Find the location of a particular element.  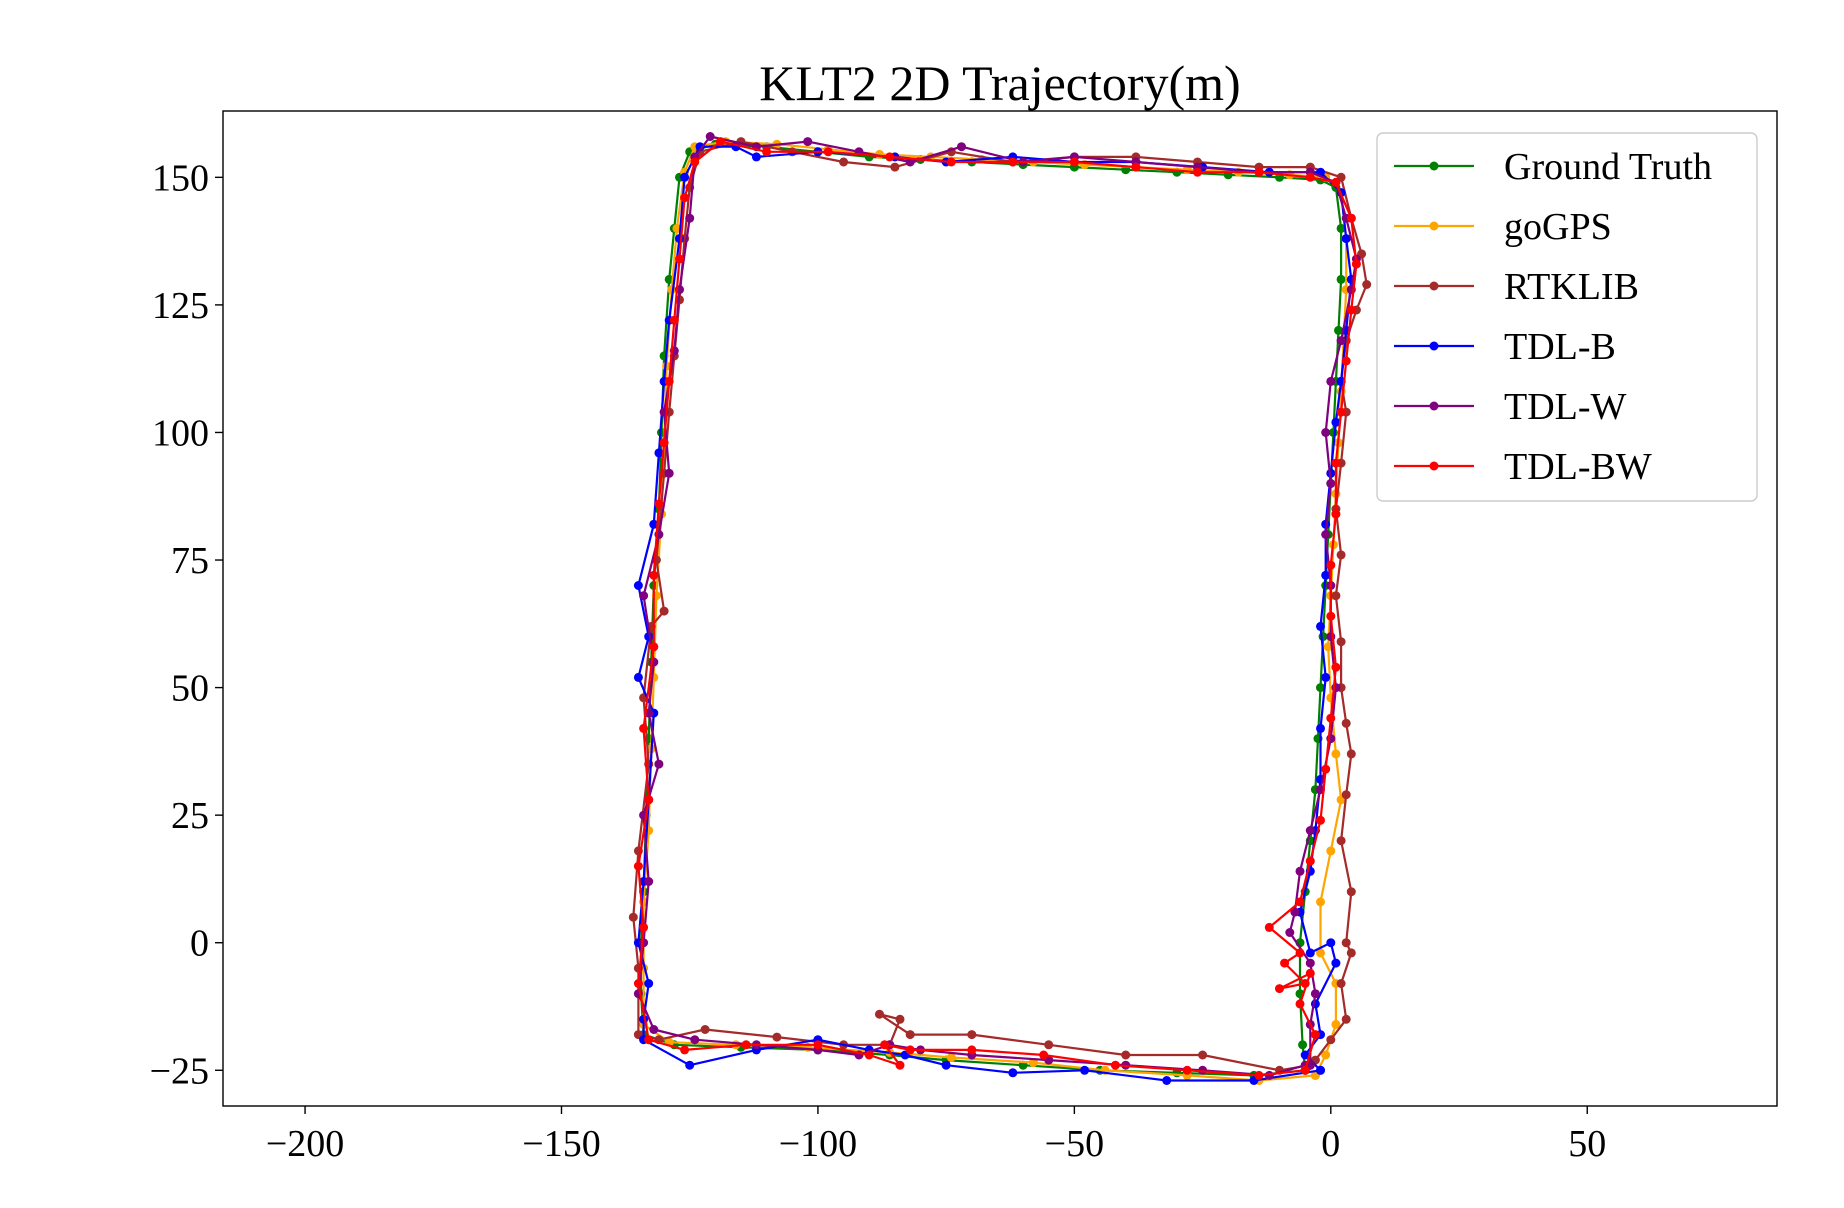

legend-marker-rtklib is located at coordinates (1434, 286).